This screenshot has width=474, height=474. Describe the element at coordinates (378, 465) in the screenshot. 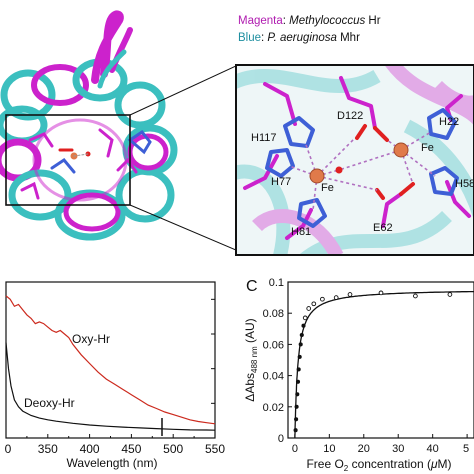

I see `binding-xlabel: Free O2 concentration (μM)` at that location.